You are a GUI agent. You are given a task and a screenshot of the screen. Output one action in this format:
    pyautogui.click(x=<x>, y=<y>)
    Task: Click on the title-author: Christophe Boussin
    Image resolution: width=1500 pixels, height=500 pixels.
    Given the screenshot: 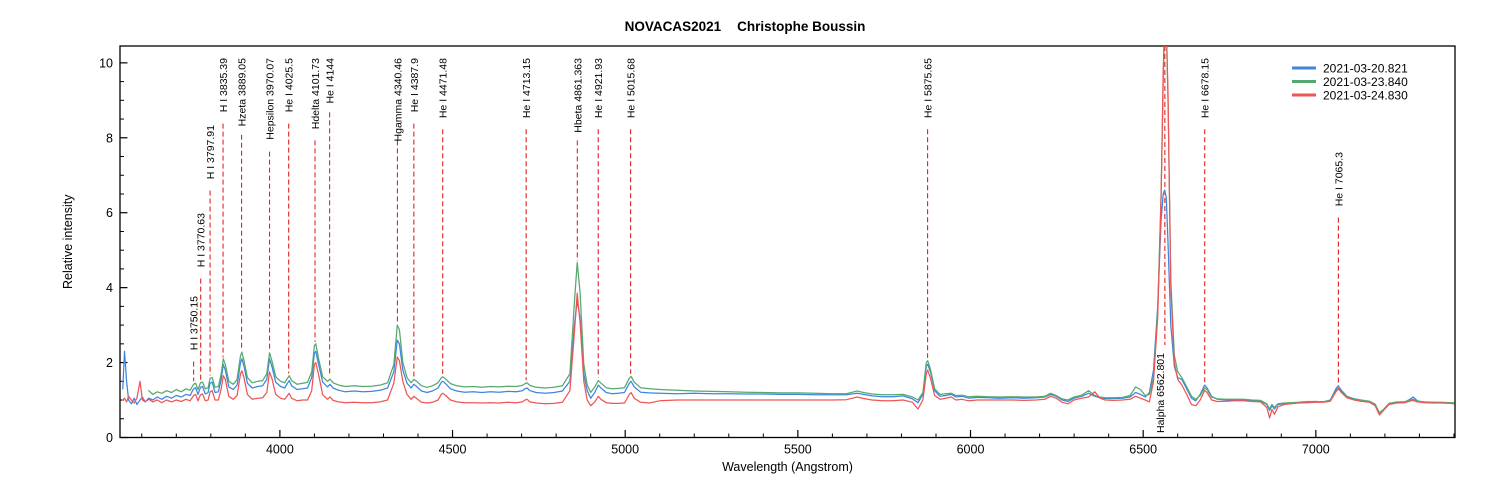 What is the action you would take?
    pyautogui.click(x=801, y=26)
    